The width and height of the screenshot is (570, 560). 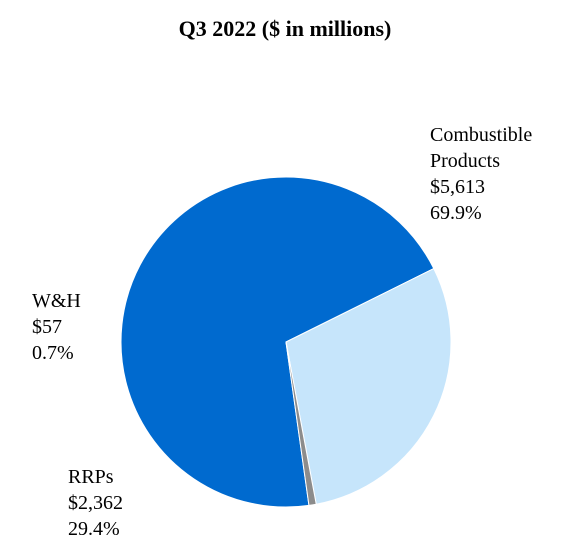 I want to click on slice-label-name: Products, so click(x=465, y=161).